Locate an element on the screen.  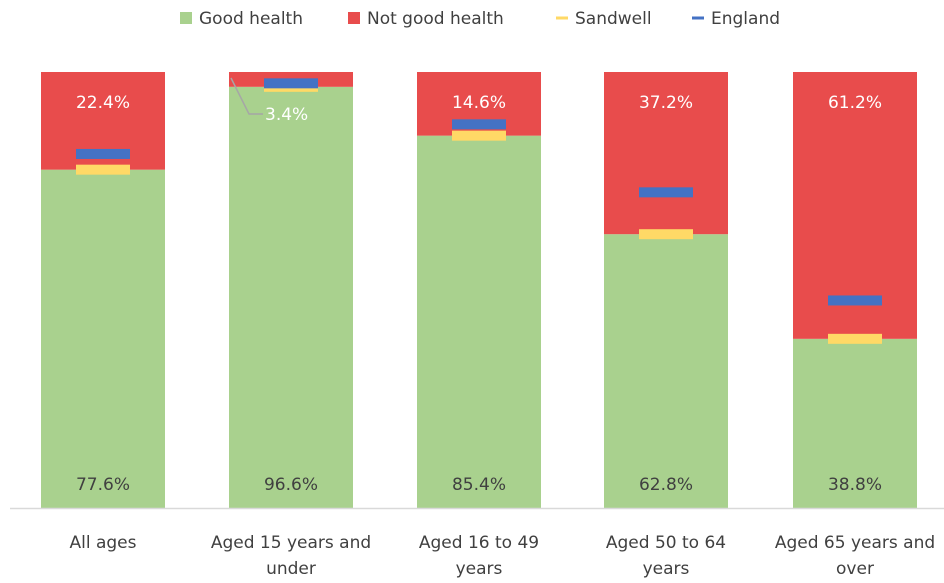
label-good-health-4: 62.8% is located at coordinates (666, 485).